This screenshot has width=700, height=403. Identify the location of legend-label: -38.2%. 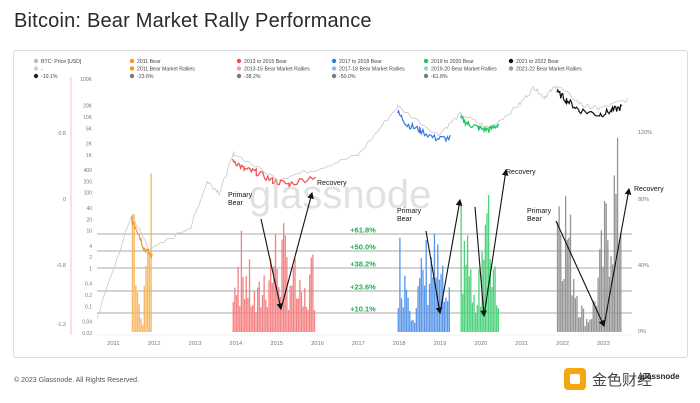
(252, 77).